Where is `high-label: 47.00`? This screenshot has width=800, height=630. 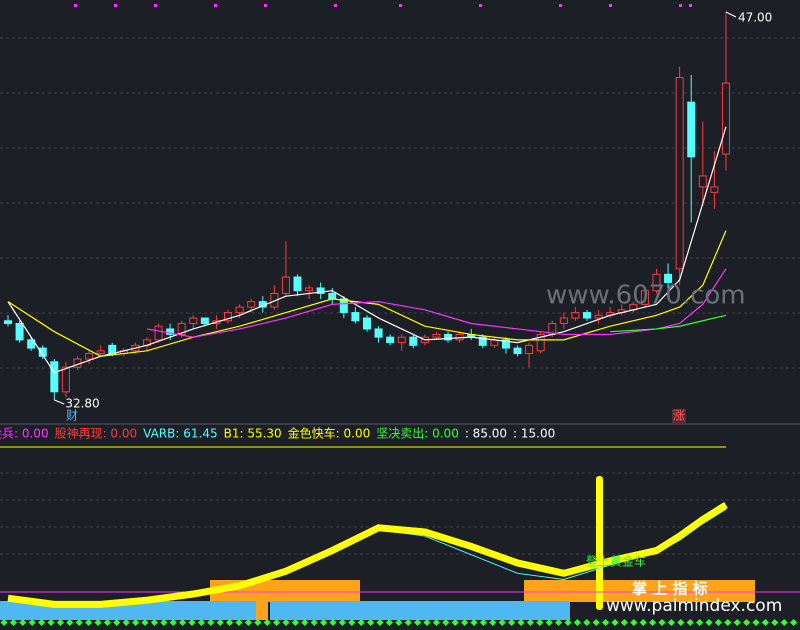 high-label: 47.00 is located at coordinates (755, 18).